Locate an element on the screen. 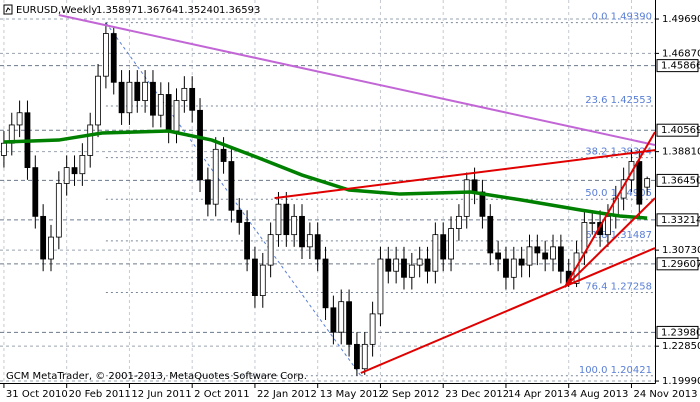  fib-label: 76.4 1.27258 is located at coordinates (618, 286).